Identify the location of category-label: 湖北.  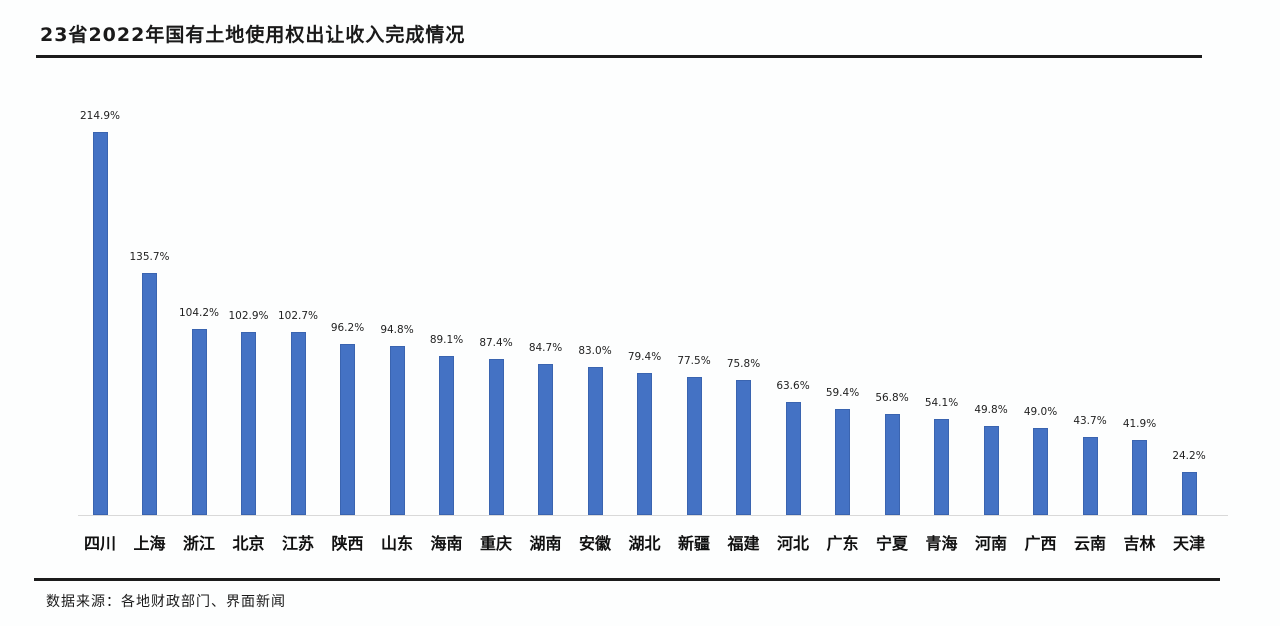
(644, 543).